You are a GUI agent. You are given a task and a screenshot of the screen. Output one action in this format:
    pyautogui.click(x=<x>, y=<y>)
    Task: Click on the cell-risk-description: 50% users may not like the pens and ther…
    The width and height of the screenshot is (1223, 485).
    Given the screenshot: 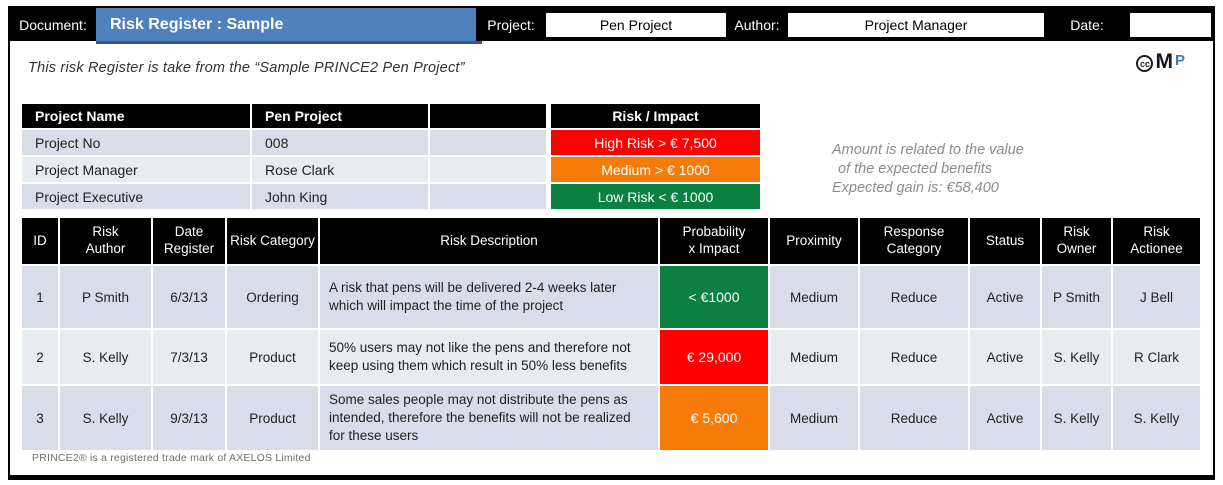 What is the action you would take?
    pyautogui.click(x=489, y=357)
    